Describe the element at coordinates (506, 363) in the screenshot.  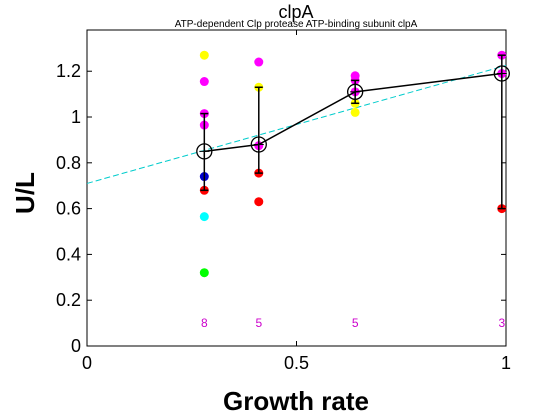
I see `x-tick-label: 1` at that location.